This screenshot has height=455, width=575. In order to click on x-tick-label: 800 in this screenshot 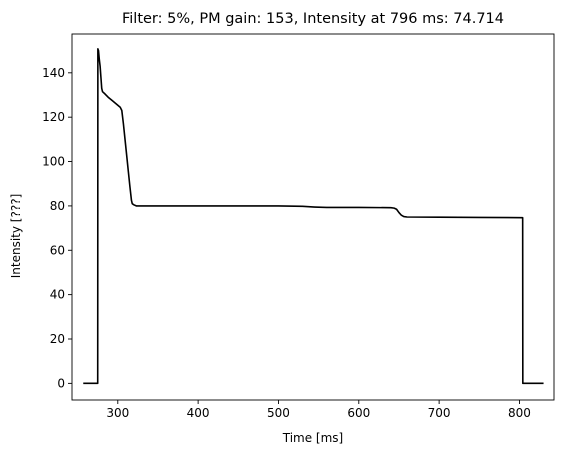, I will do `click(519, 413)`.